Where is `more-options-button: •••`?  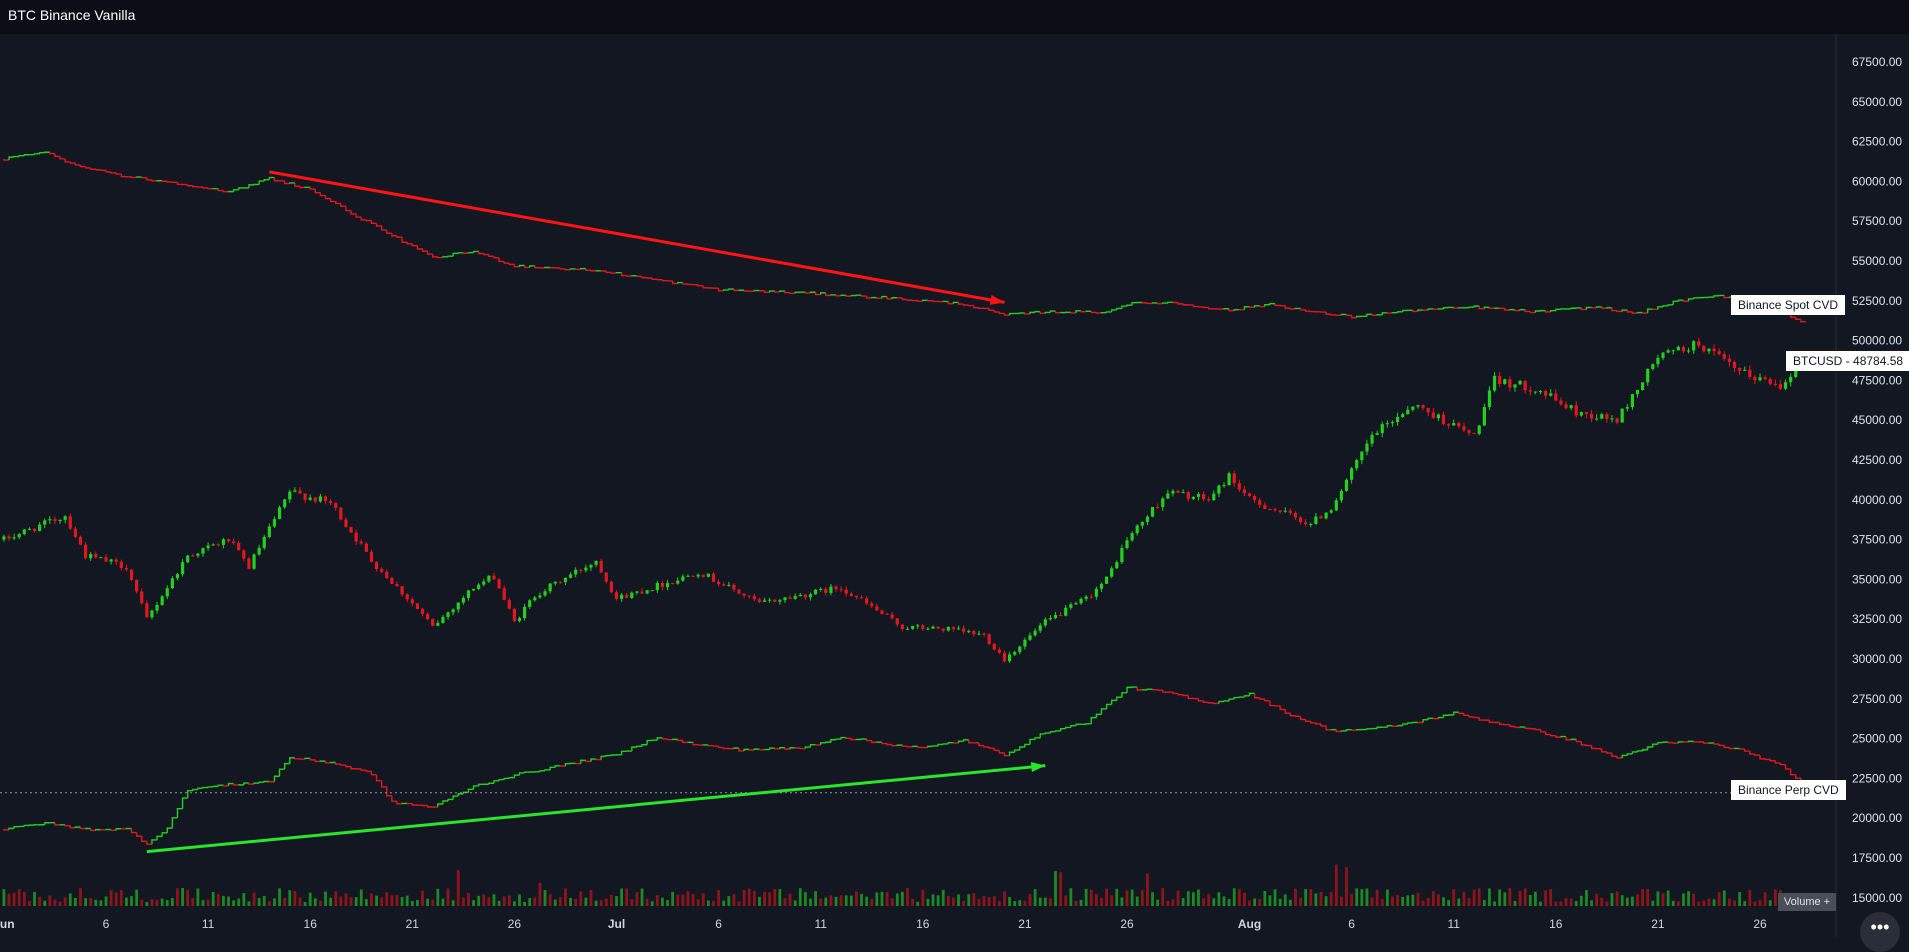
more-options-button: ••• is located at coordinates (1880, 932).